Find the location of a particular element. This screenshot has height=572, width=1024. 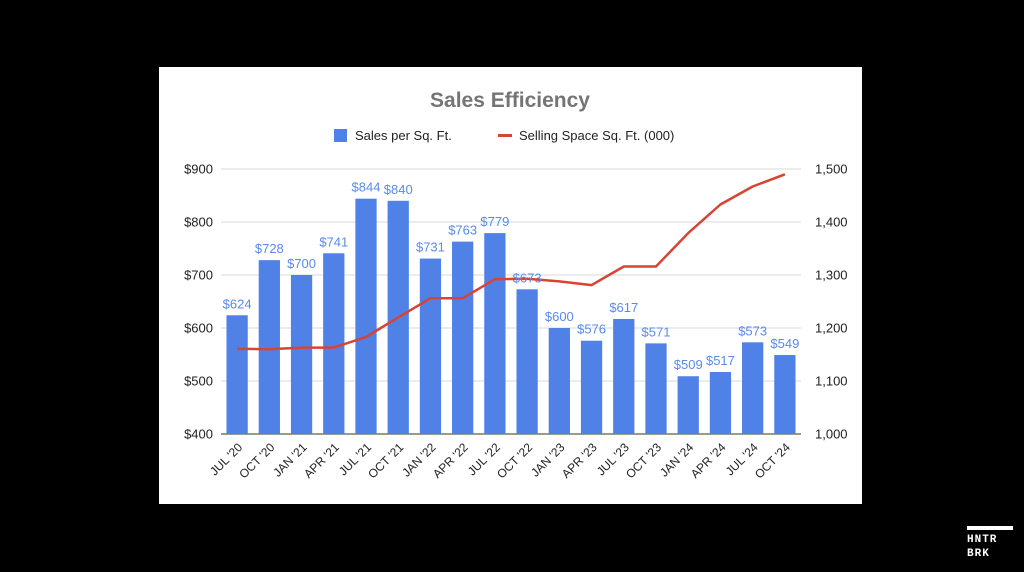

bar-data-label: $600 is located at coordinates (559, 316).